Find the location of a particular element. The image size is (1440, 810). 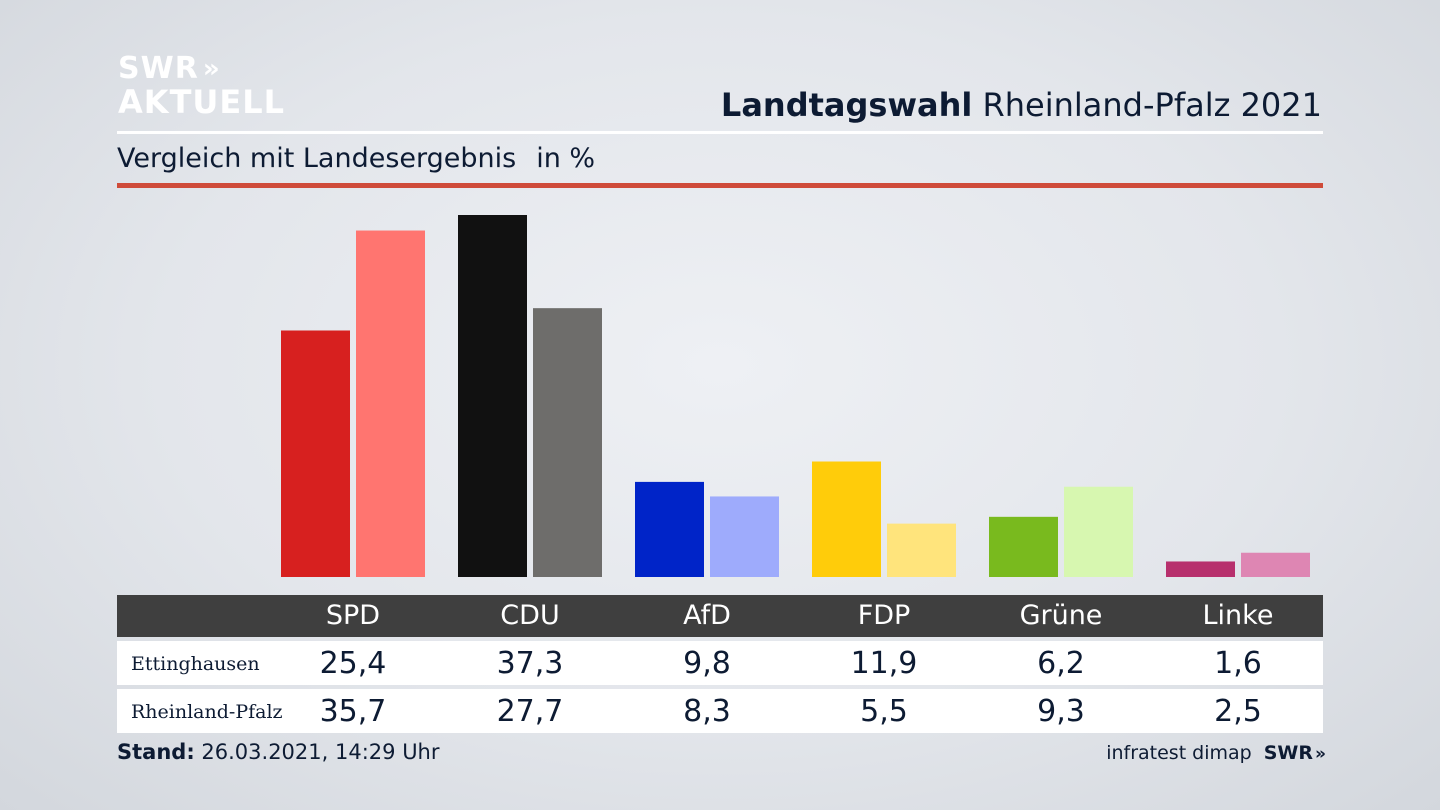

row-label-rheinland-pfalz: Rheinland-Pfalz is located at coordinates (207, 712).